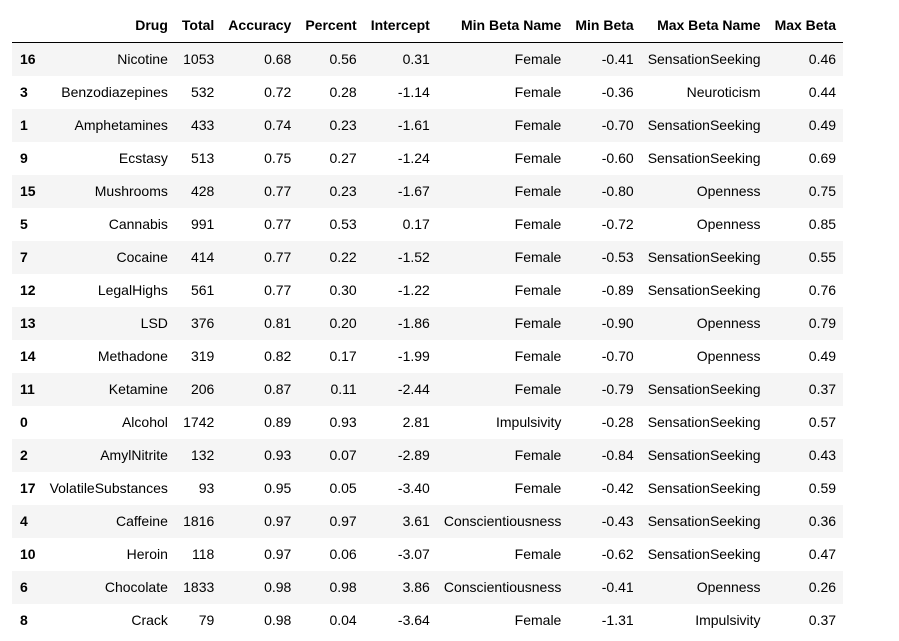 The height and width of the screenshot is (641, 899). What do you see at coordinates (416, 421) in the screenshot?
I see `cell-intercept: 2.81` at bounding box center [416, 421].